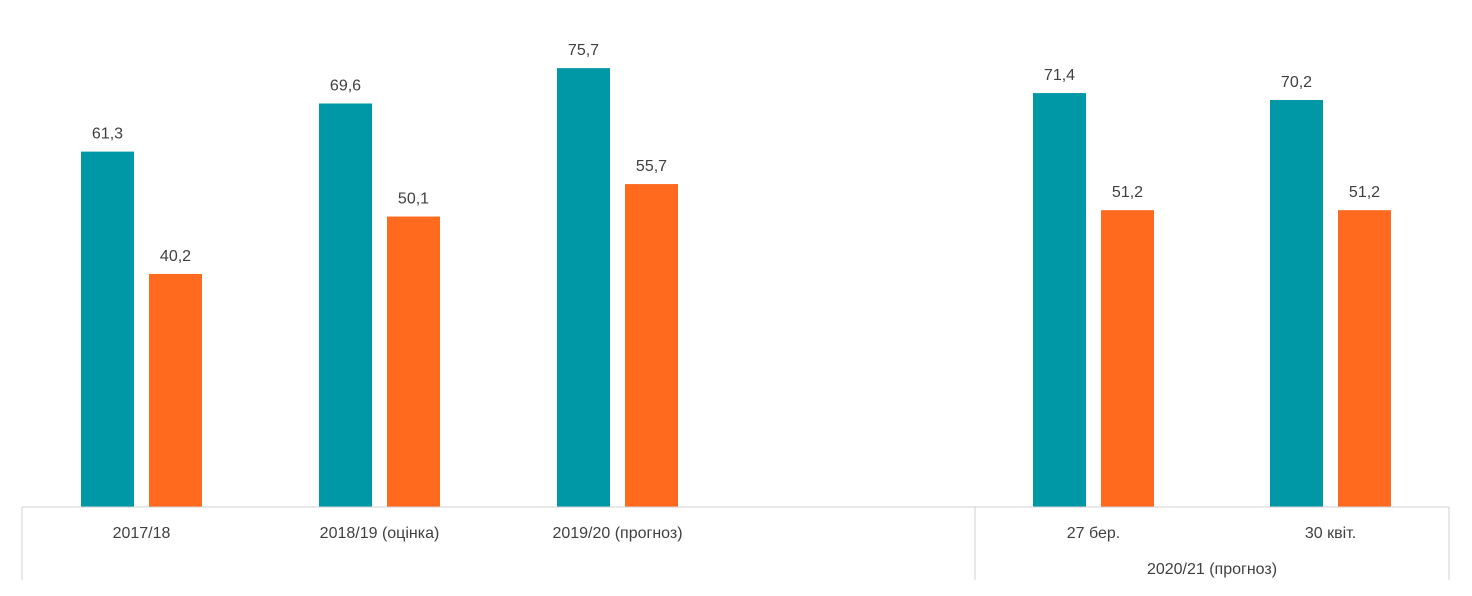 This screenshot has width=1472, height=596. Describe the element at coordinates (651, 345) in the screenshot. I see `bar-s2-c3` at that location.